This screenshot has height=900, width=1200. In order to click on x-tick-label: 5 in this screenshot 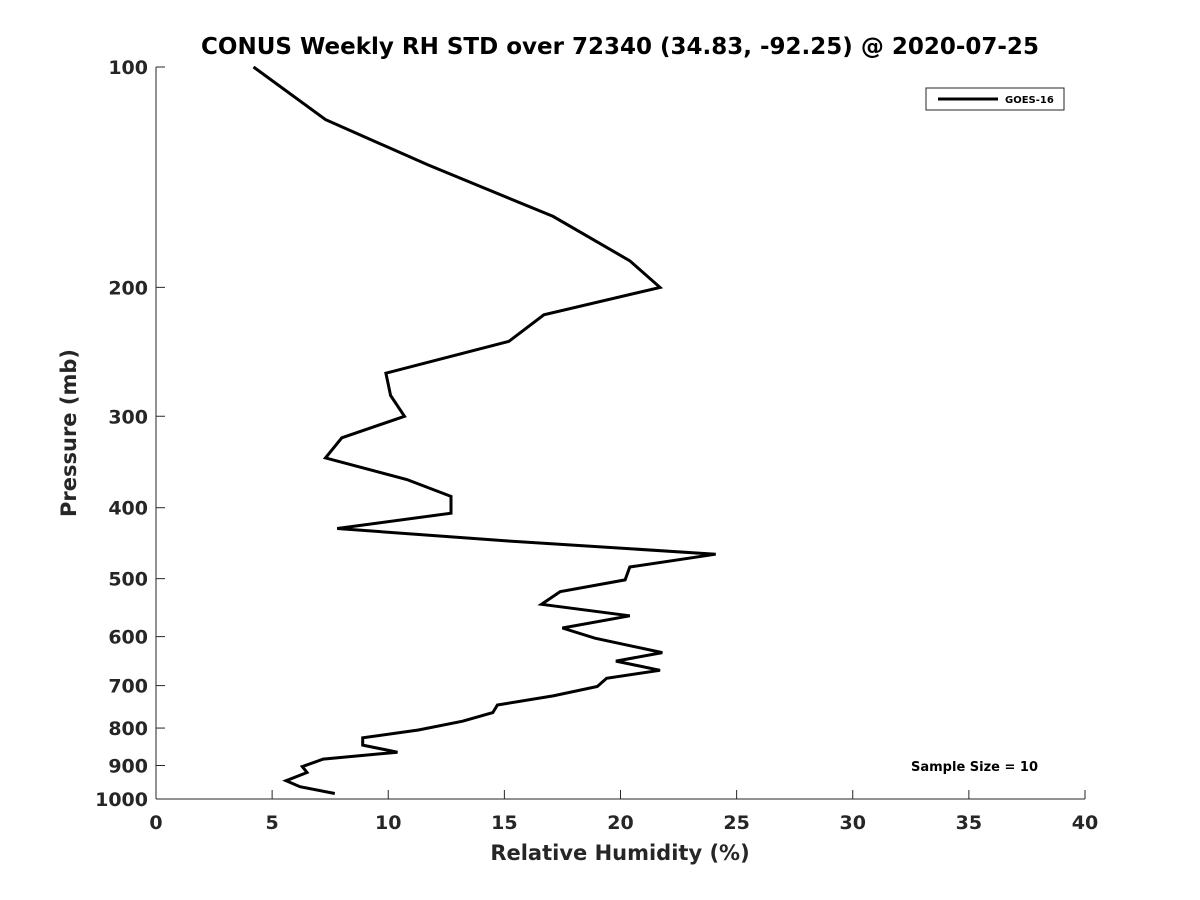, I will do `click(272, 823)`.